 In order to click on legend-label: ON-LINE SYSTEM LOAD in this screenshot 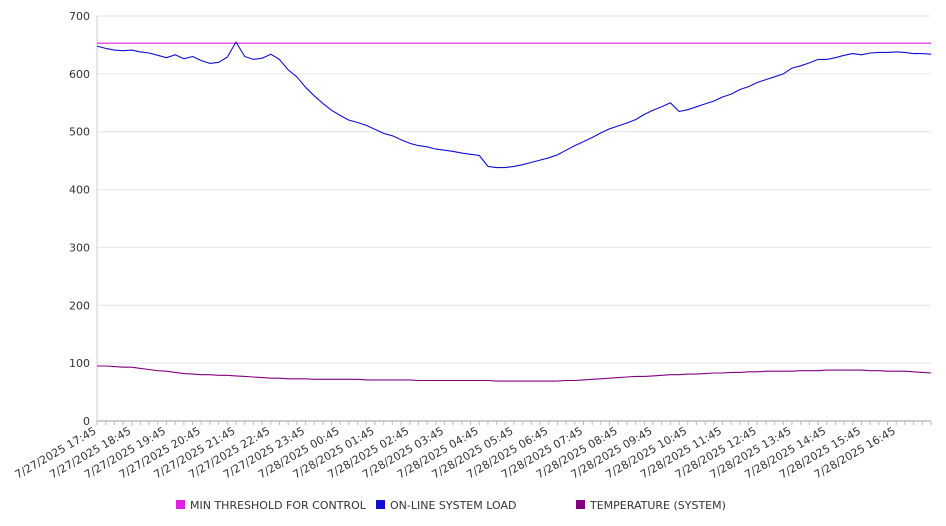, I will do `click(453, 505)`.